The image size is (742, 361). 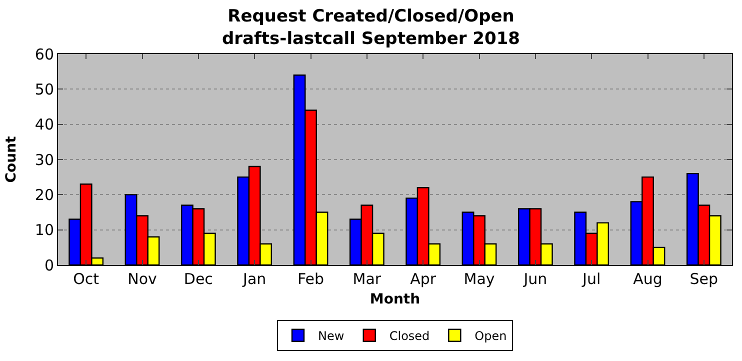 I want to click on x-tick-label: Feb, so click(x=310, y=279).